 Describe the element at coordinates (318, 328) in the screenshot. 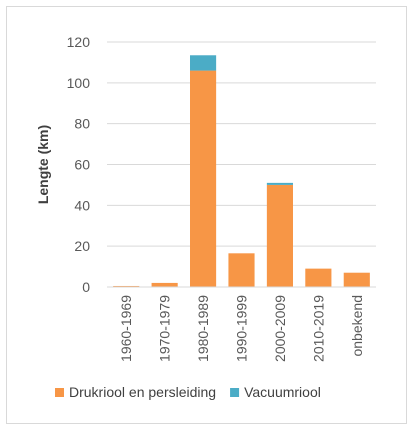

I see `x-tick-label: 2010-2019` at that location.